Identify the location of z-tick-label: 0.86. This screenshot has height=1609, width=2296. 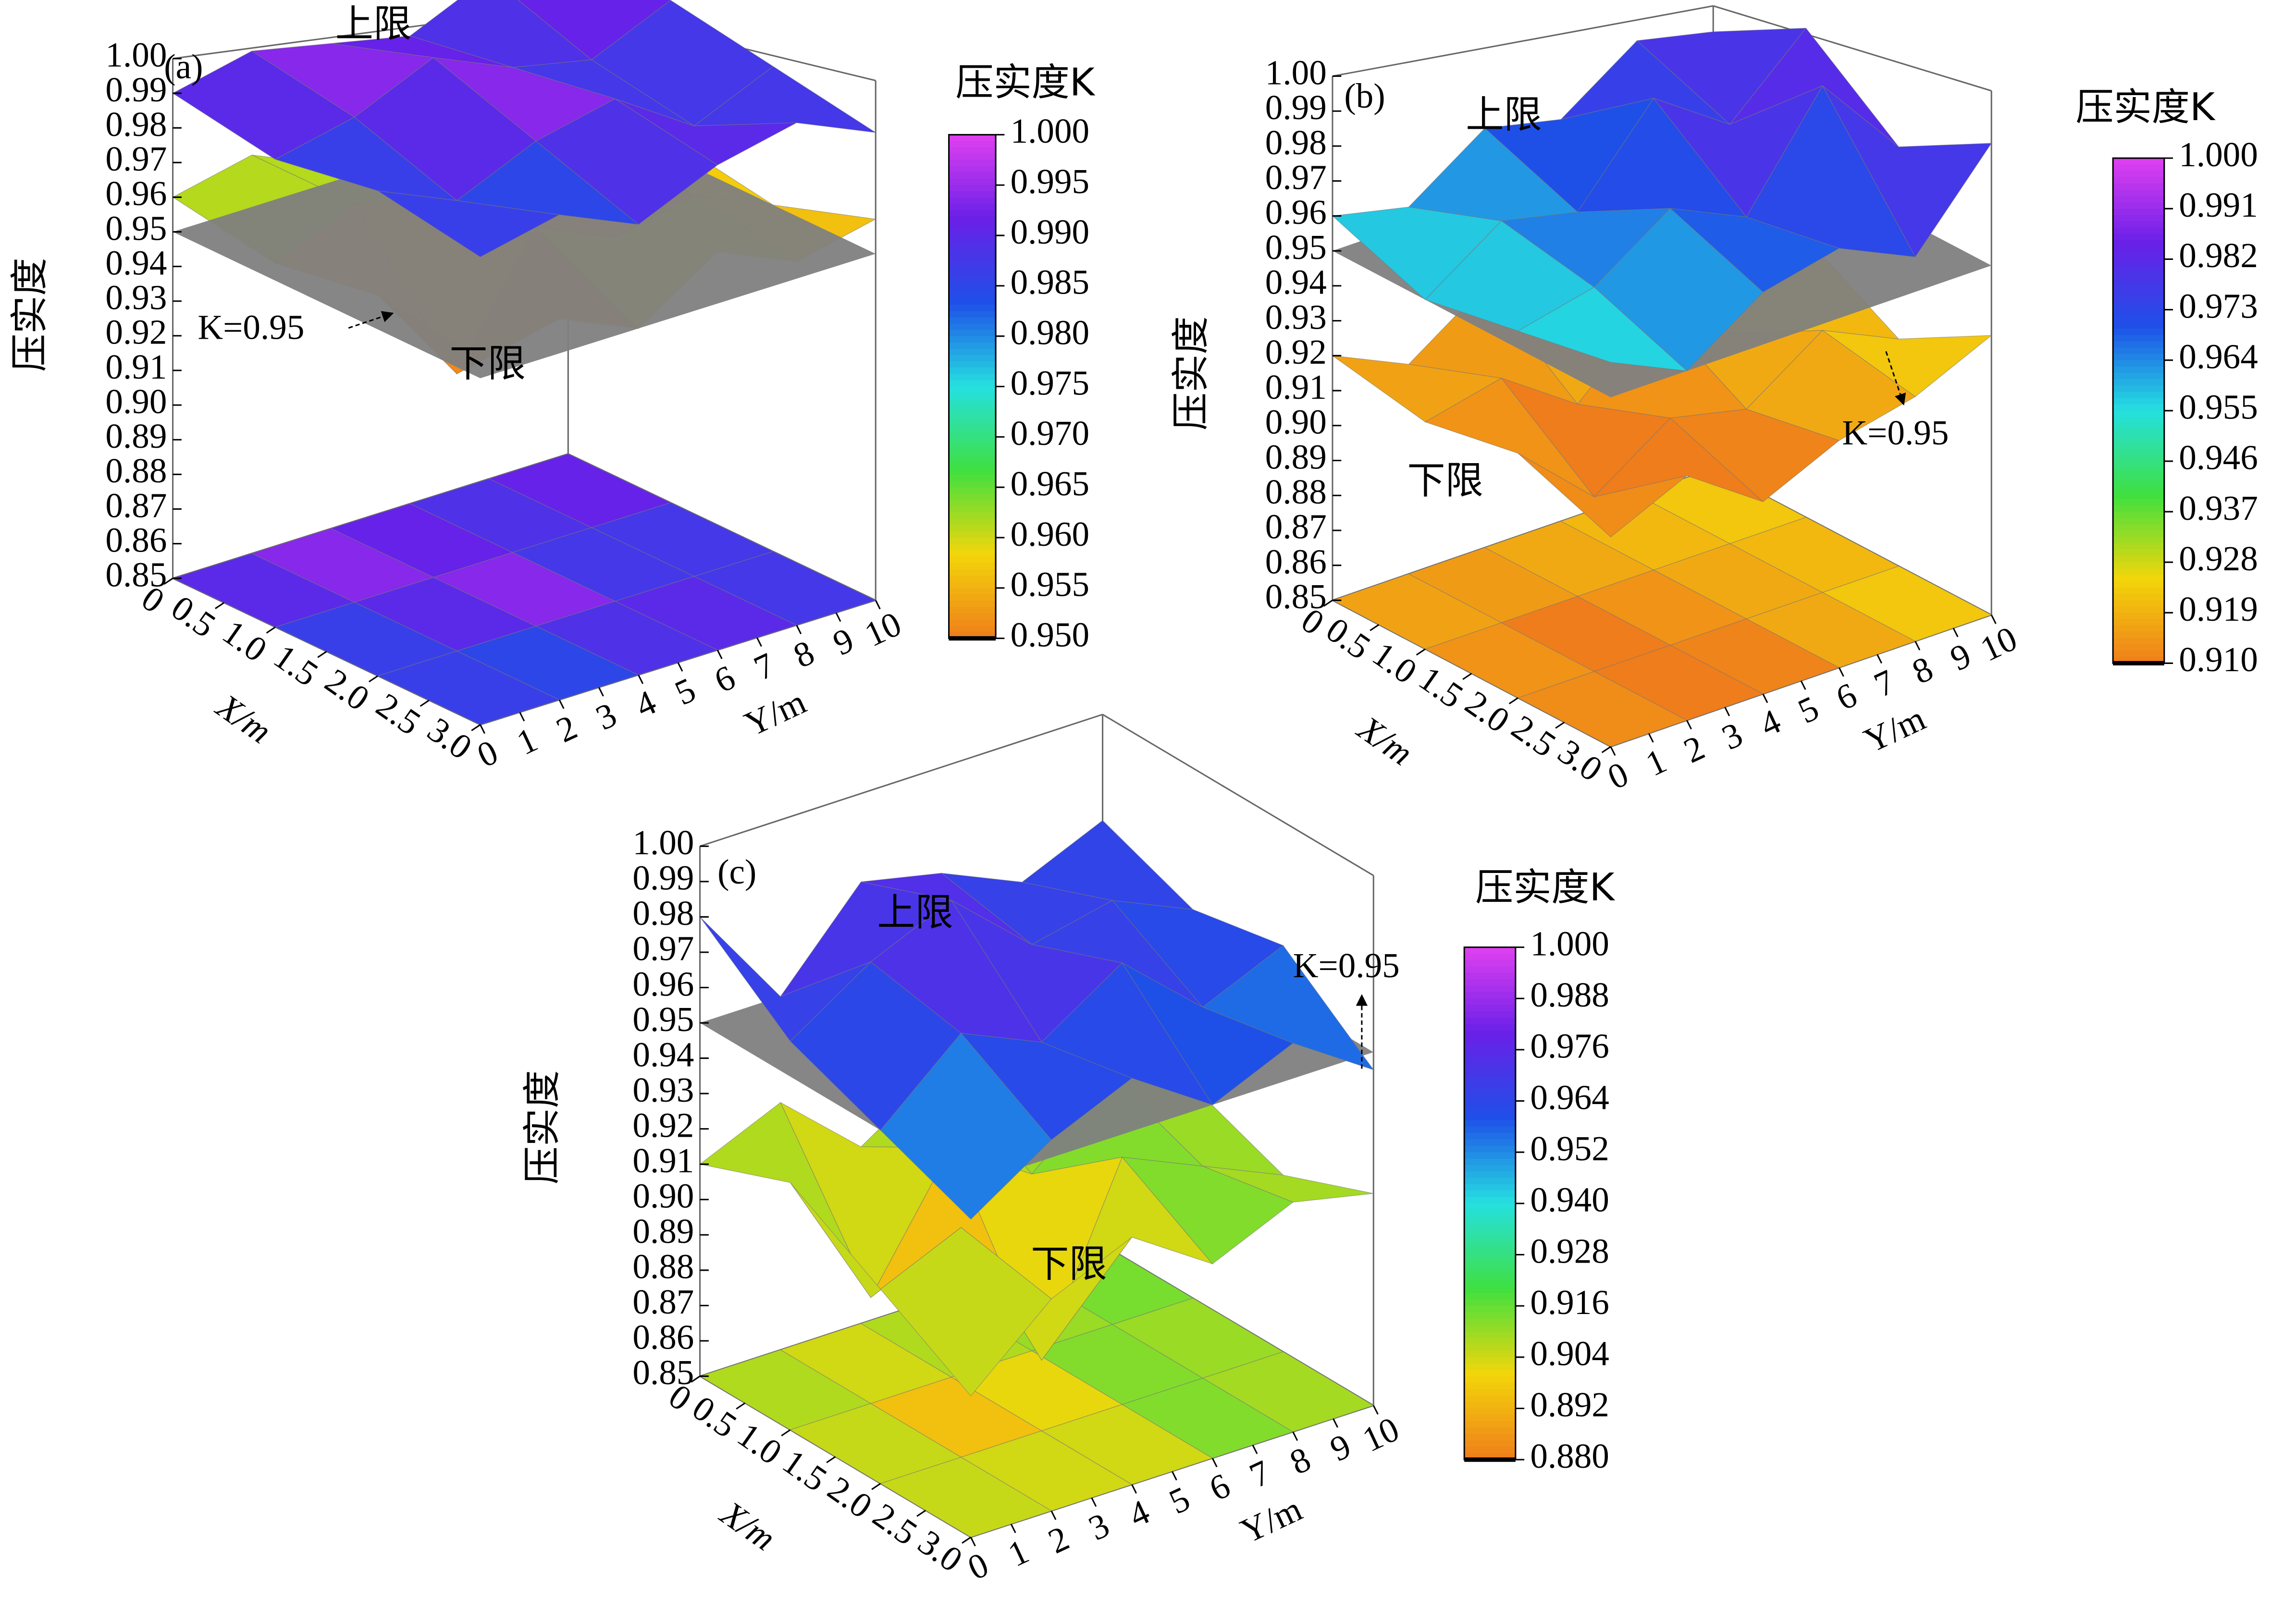
(136, 539).